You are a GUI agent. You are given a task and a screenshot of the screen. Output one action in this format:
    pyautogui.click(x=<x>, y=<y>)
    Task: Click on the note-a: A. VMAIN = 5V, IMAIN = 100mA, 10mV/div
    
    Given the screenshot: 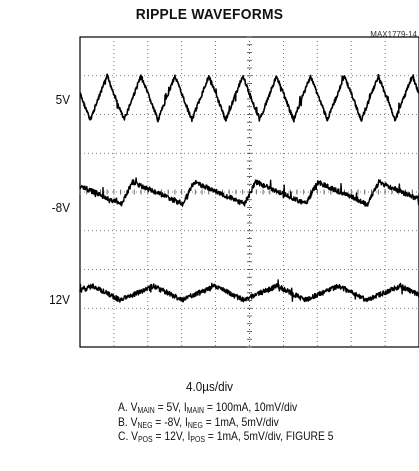 What is the action you would take?
    pyautogui.click(x=208, y=407)
    